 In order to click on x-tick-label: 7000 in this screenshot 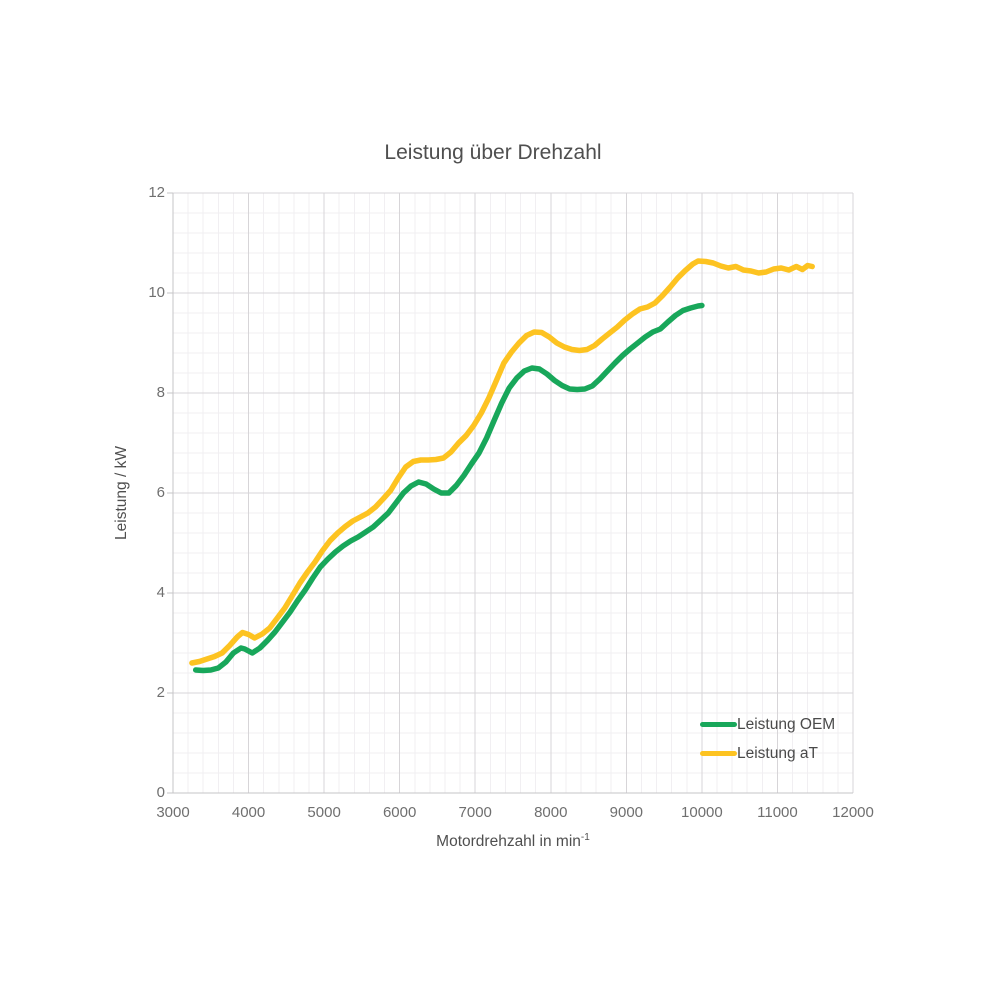, I will do `click(475, 812)`.